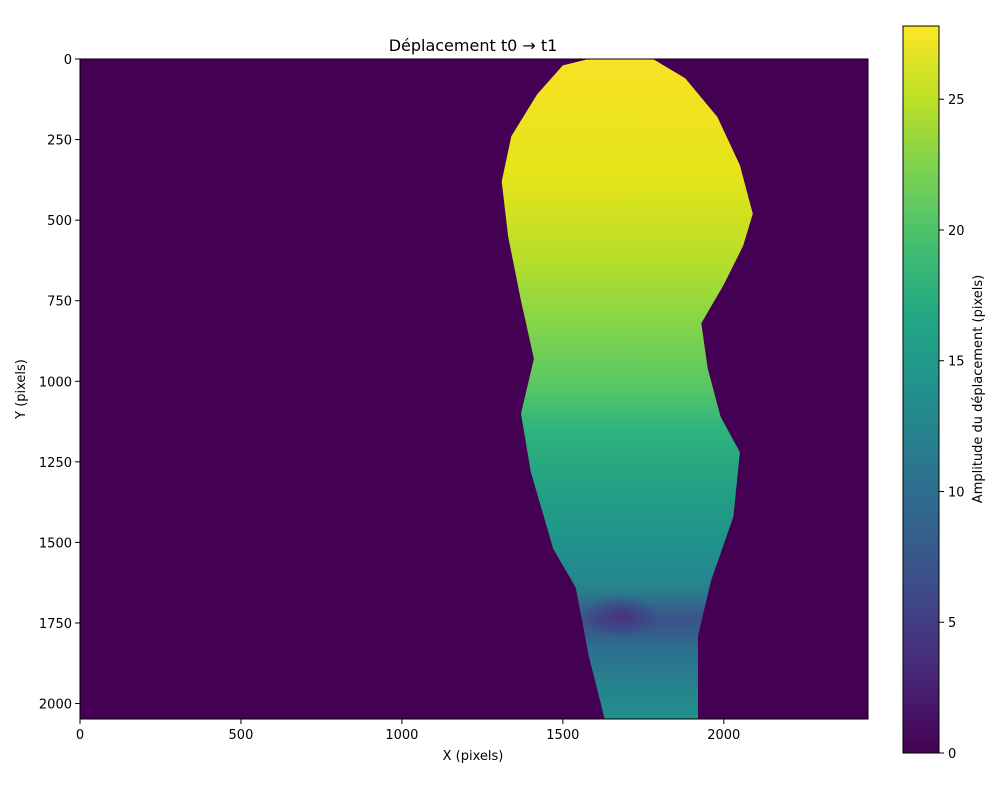 The height and width of the screenshot is (800, 1000). What do you see at coordinates (956, 231) in the screenshot?
I see `colorbar-tick-label: 20` at bounding box center [956, 231].